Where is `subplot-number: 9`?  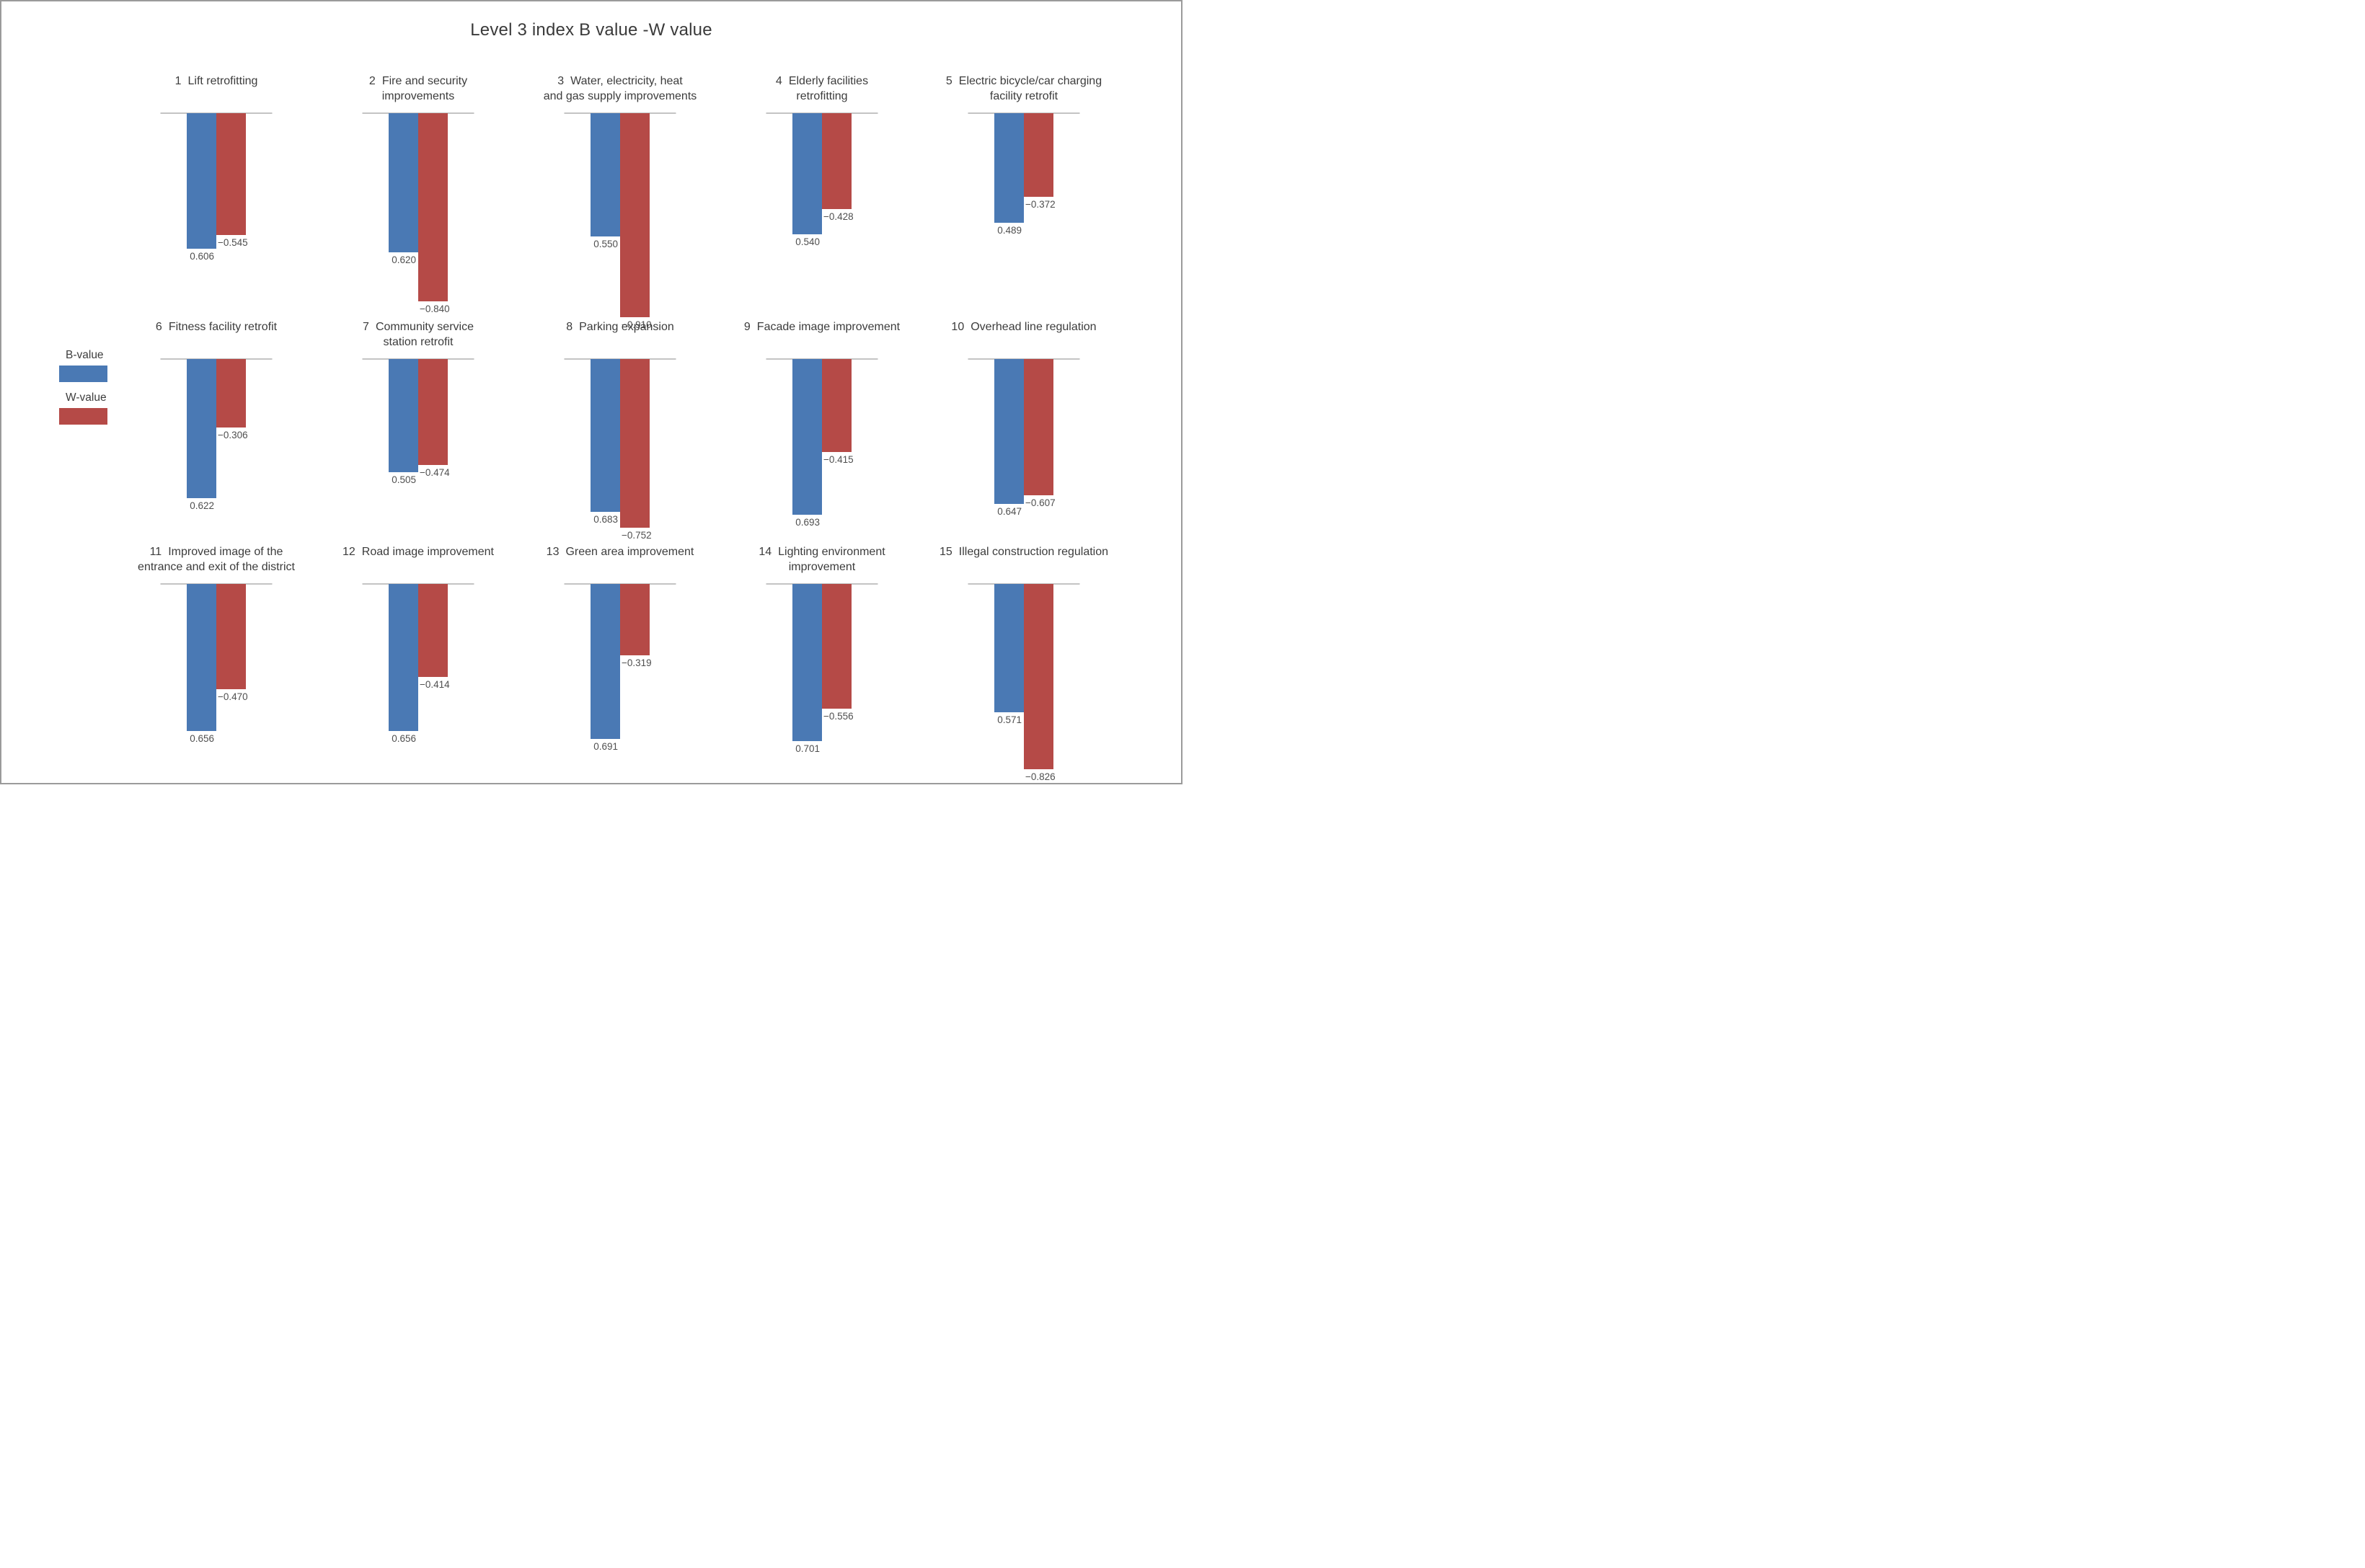
subplot-number: 9 is located at coordinates (747, 327).